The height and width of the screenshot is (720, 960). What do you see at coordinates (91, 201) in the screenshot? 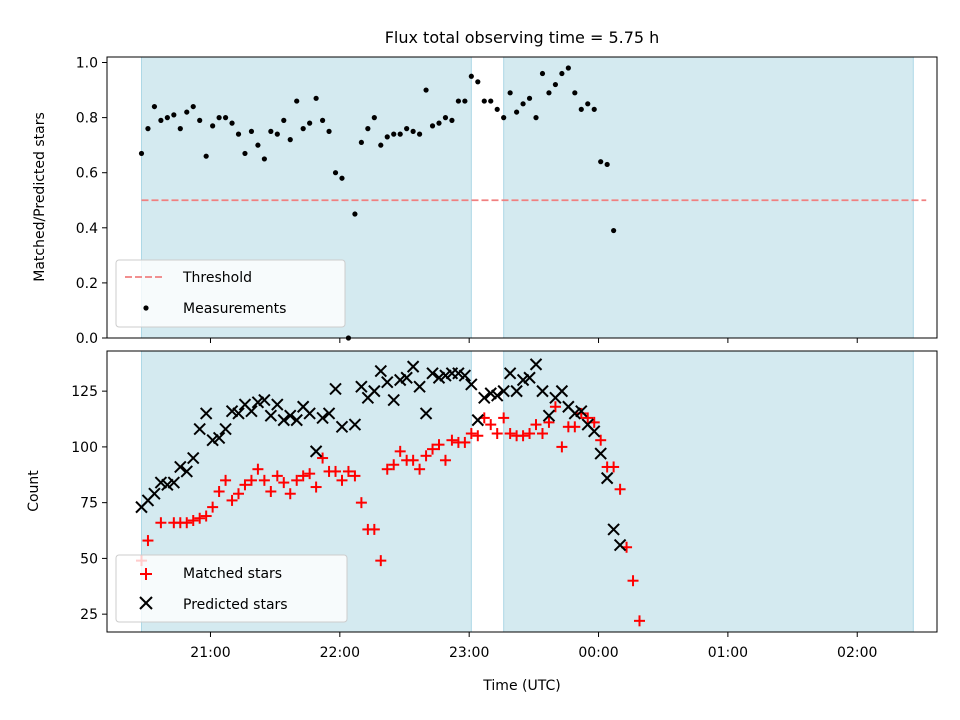
I see `top-y-axis: 0.0 0.2 0.4 0.6 0.8 1.0` at bounding box center [91, 201].